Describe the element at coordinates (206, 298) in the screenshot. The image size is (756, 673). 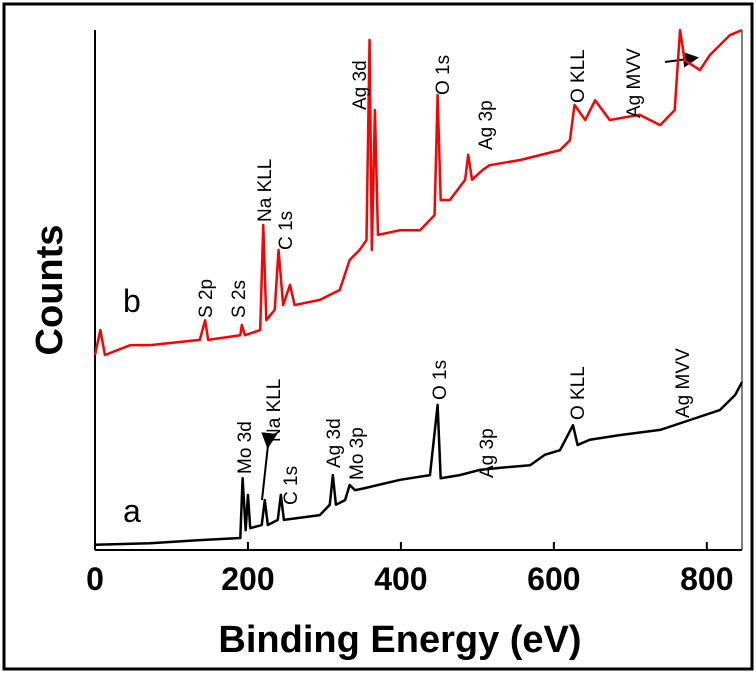
I see `peak-label: S 2p` at that location.